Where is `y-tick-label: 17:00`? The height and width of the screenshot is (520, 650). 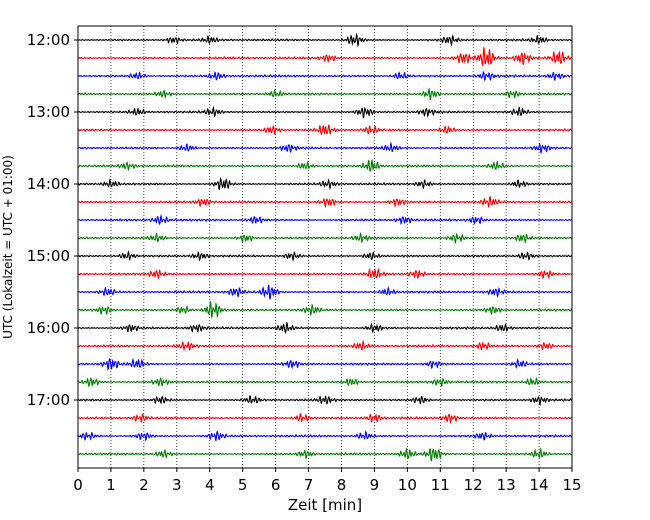 y-tick-label: 17:00 is located at coordinates (48, 400).